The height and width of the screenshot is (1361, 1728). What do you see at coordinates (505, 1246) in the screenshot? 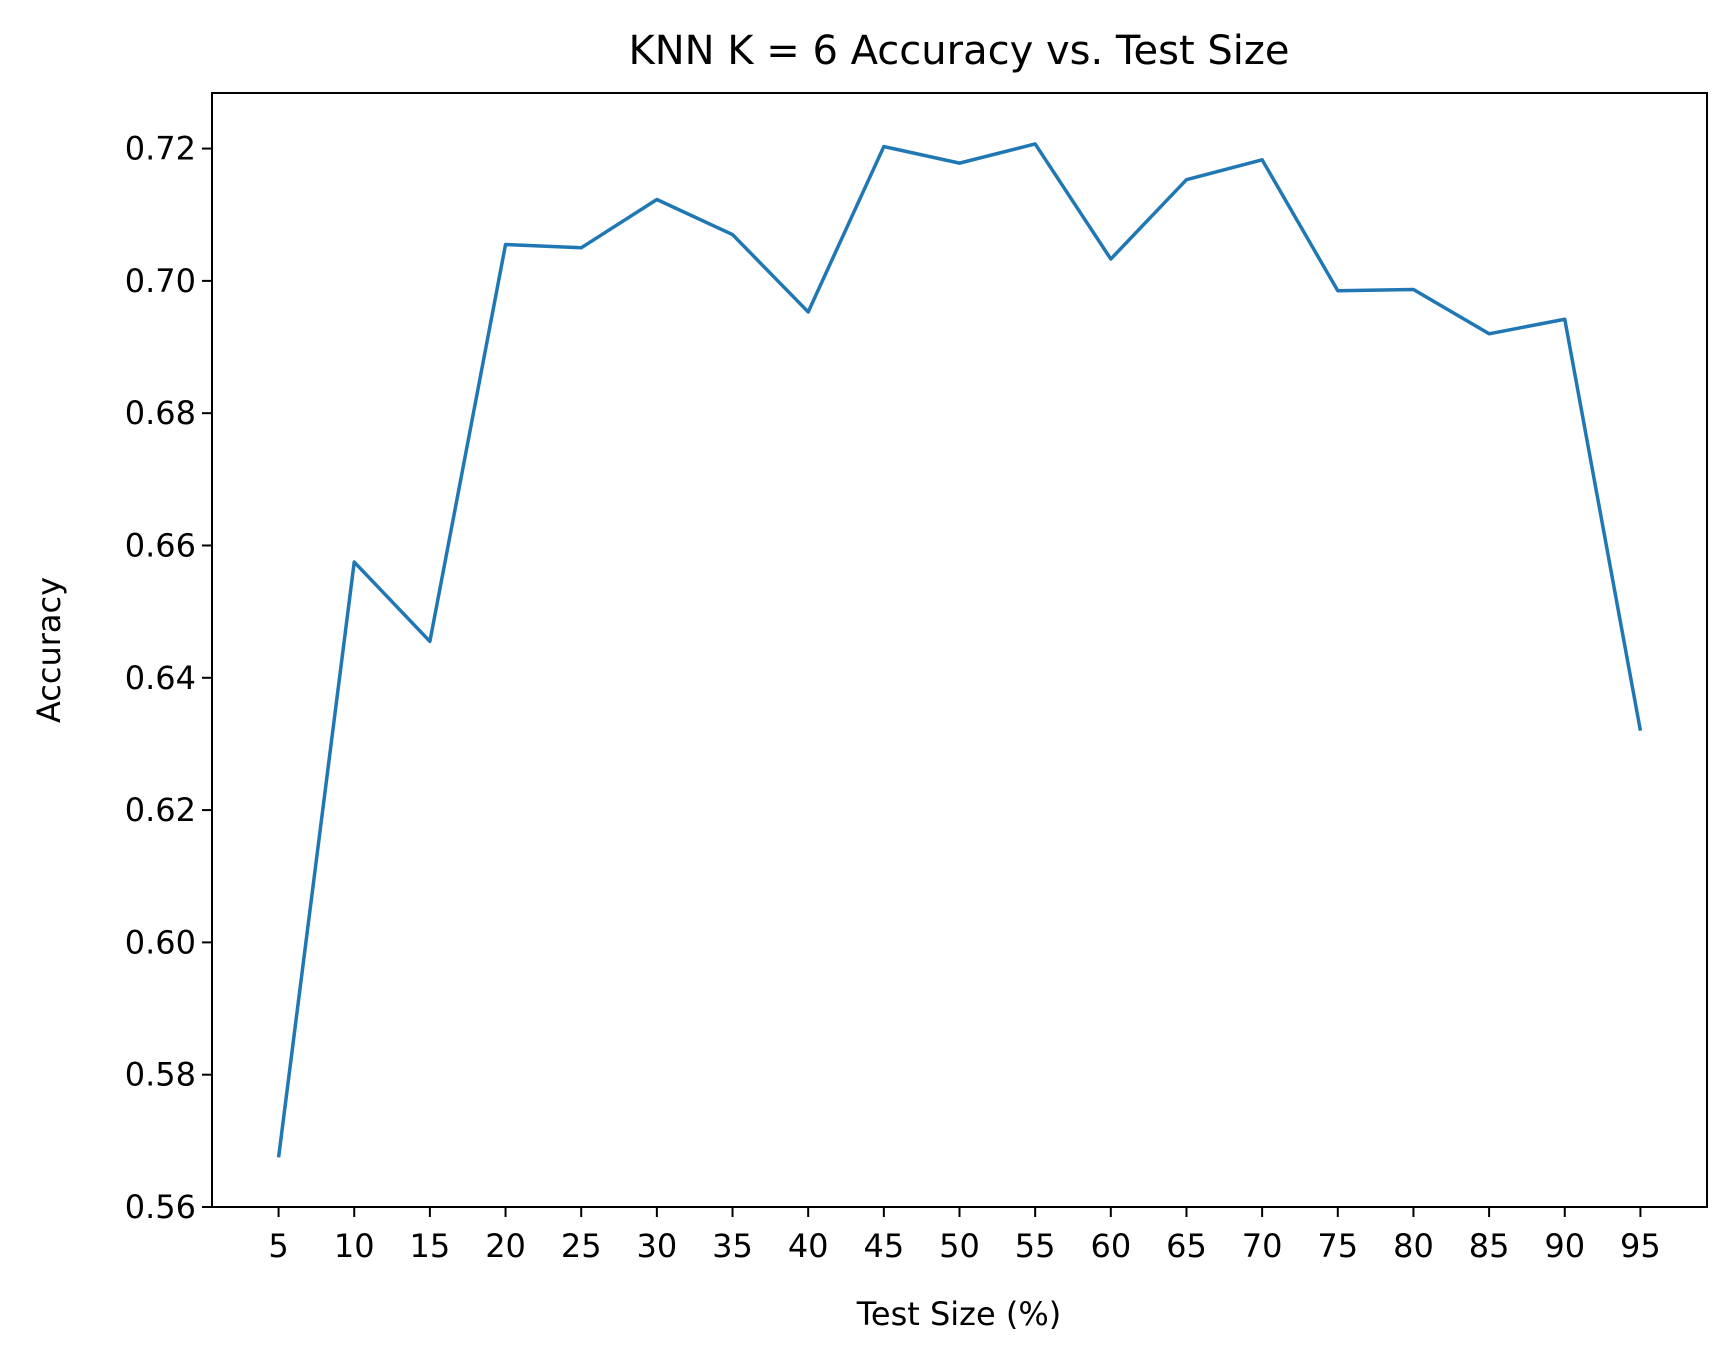
I see `x-tick-label: 20` at bounding box center [505, 1246].